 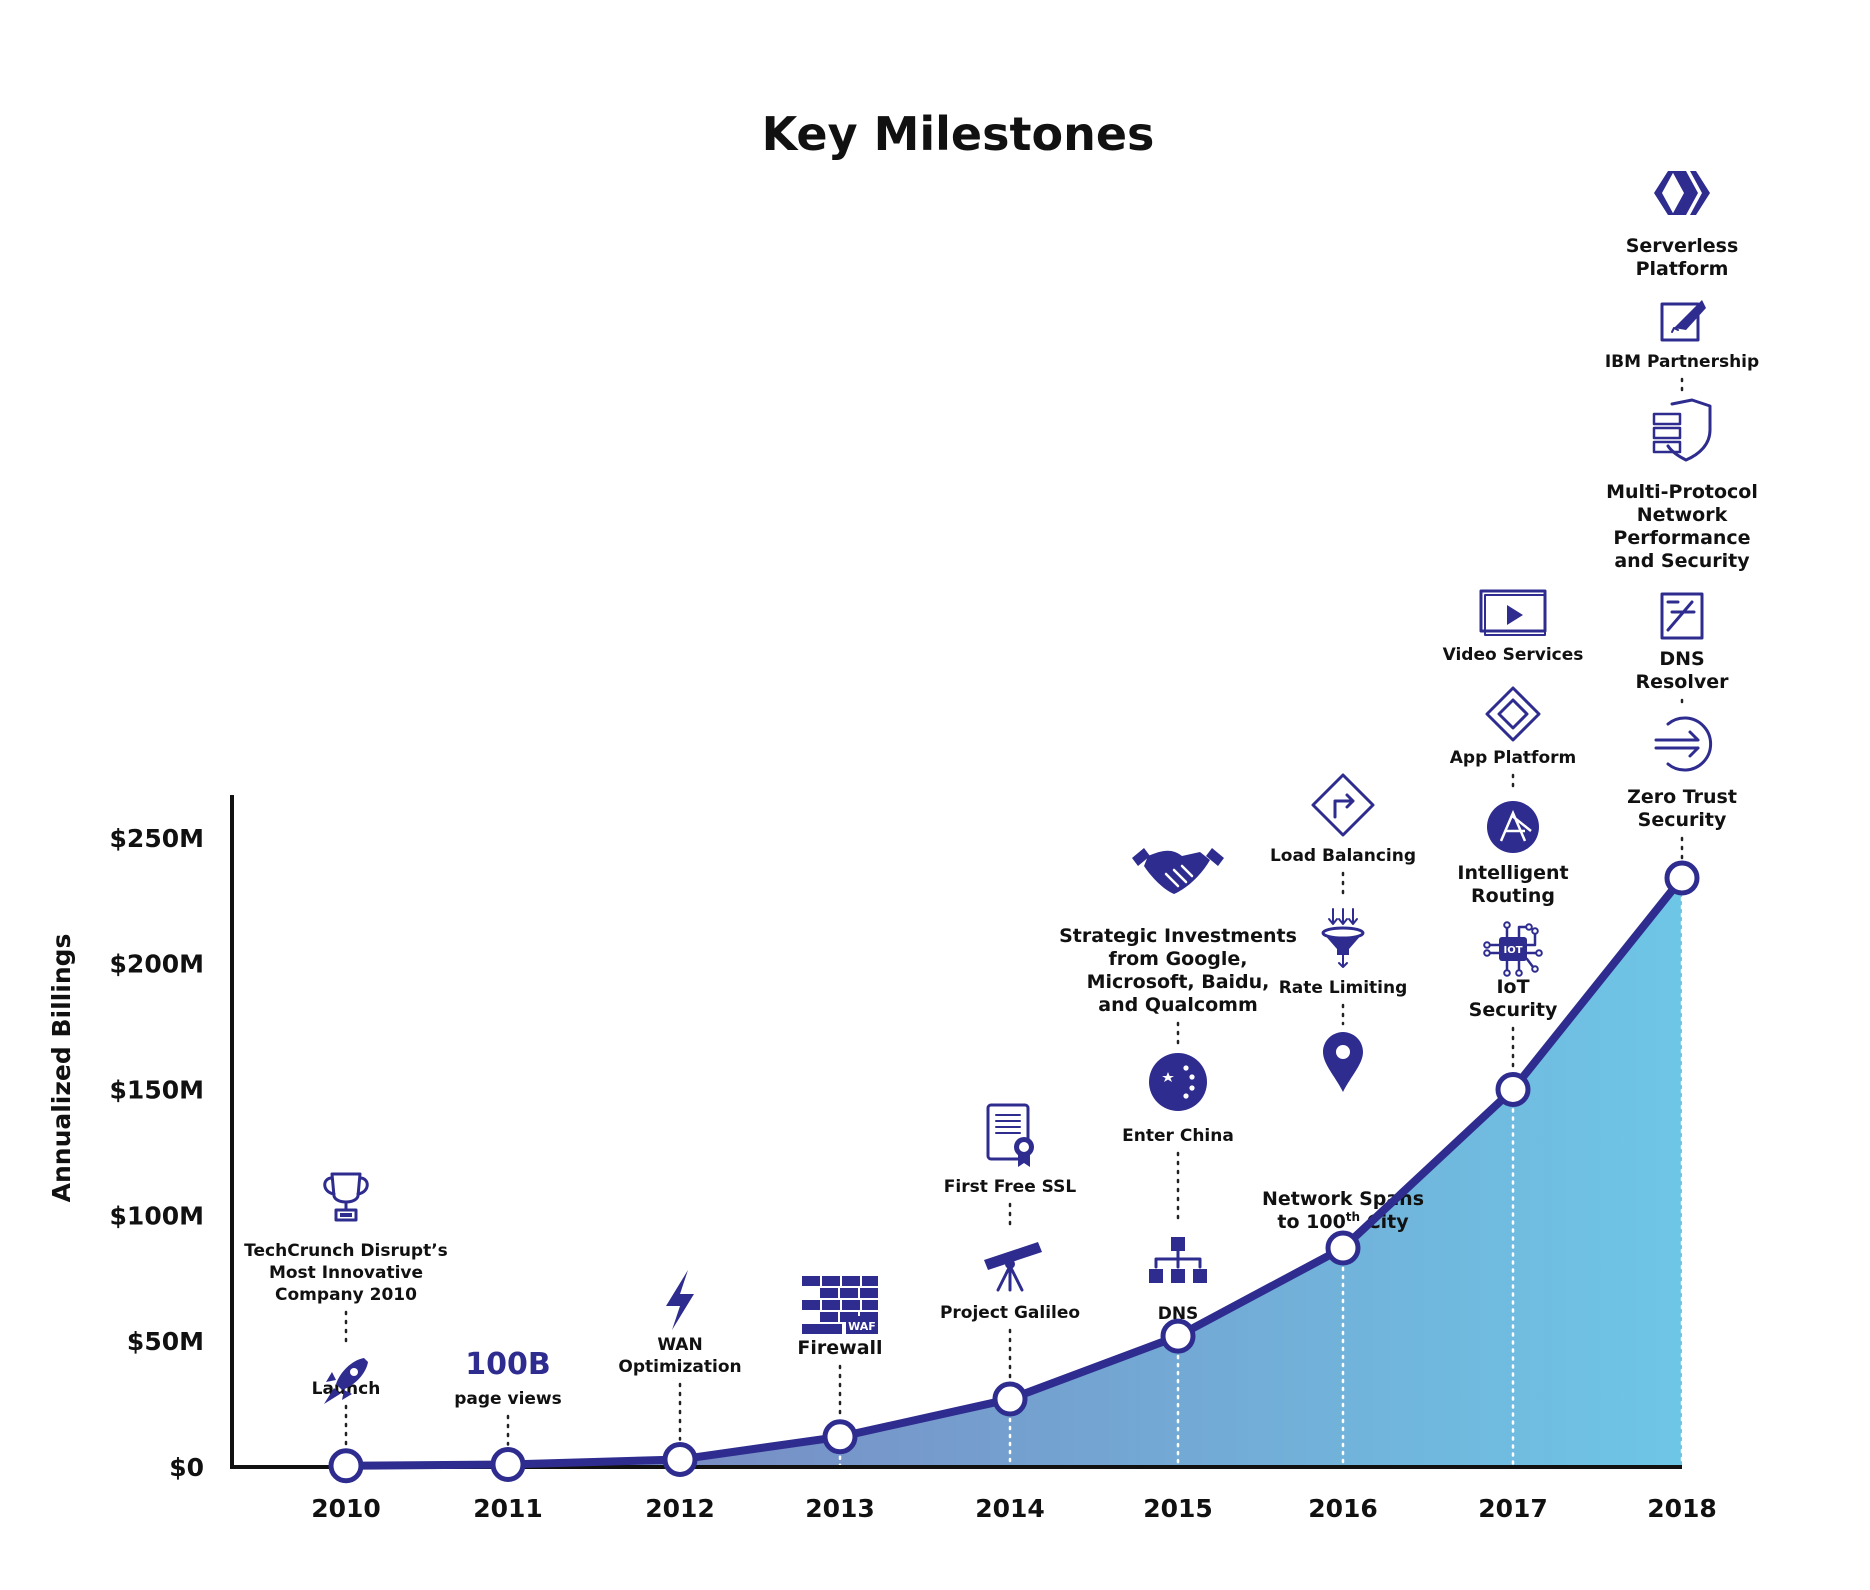 I want to click on milestone-label: WAN Optimization, so click(x=679, y=1356).